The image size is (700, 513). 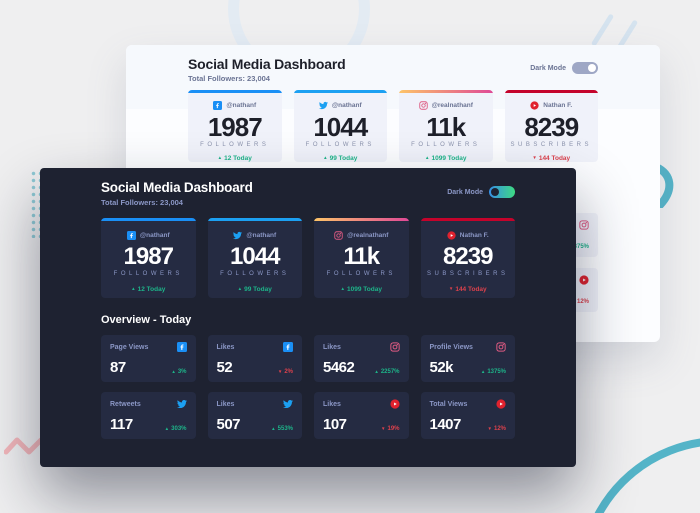 What do you see at coordinates (182, 372) in the screenshot?
I see `change-text: 3%` at bounding box center [182, 372].